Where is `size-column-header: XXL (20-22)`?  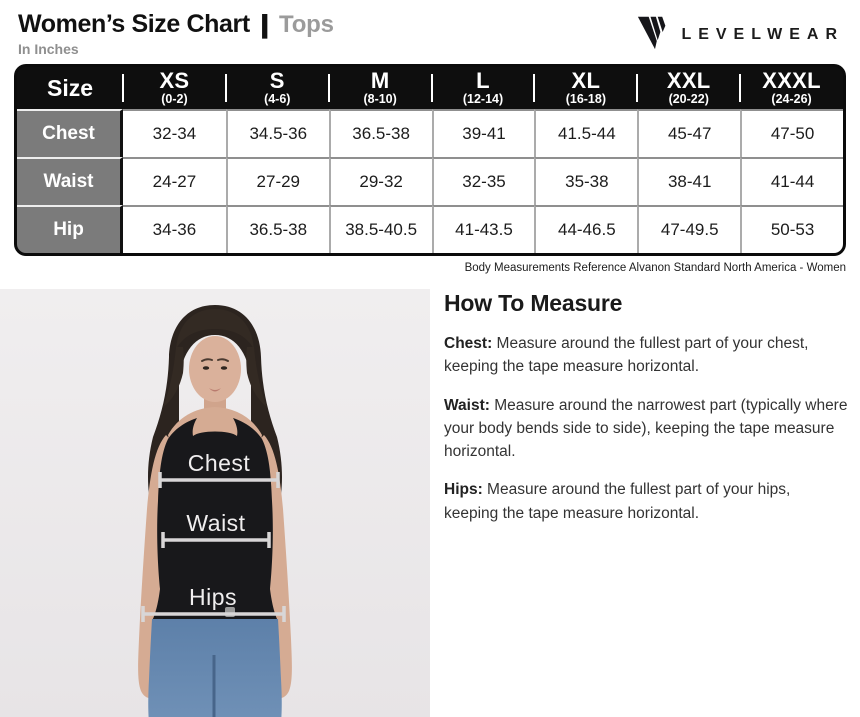 size-column-header: XXL (20-22) is located at coordinates (688, 88).